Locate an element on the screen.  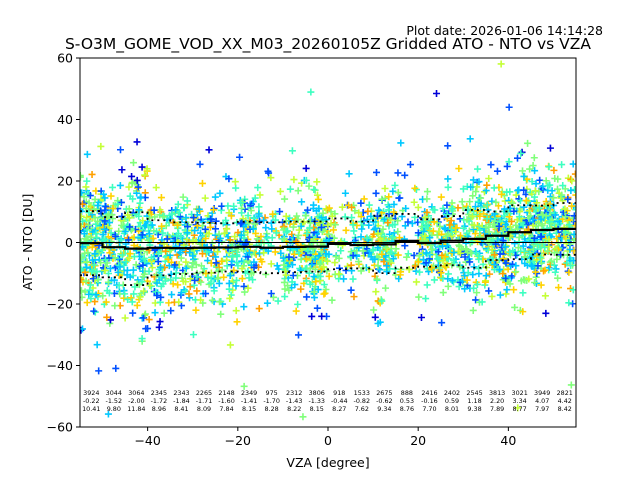
x-tick-label: 20 is located at coordinates (418, 440).